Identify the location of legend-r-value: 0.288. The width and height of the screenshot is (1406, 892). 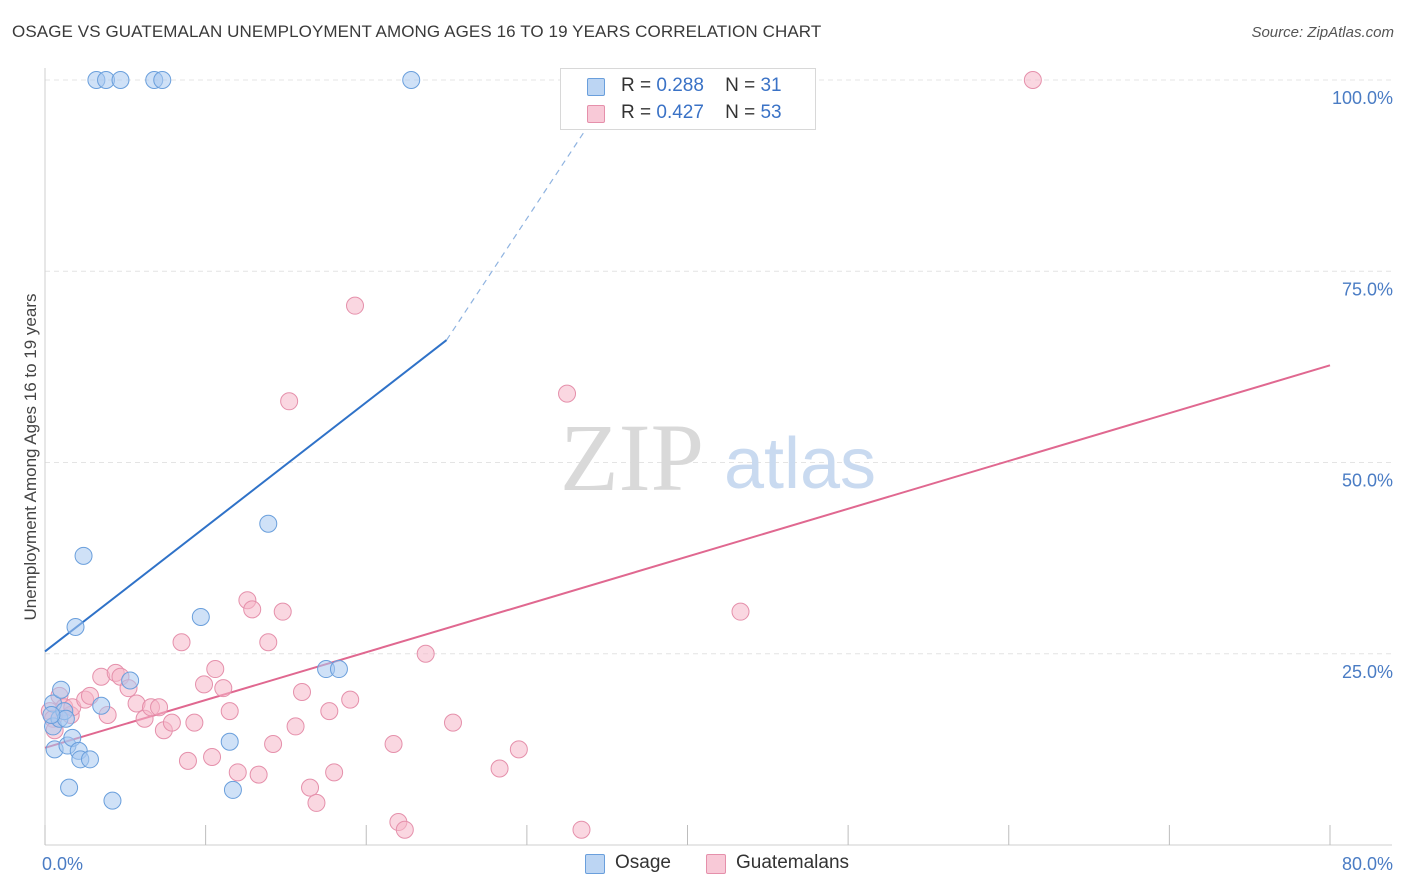
(680, 85).